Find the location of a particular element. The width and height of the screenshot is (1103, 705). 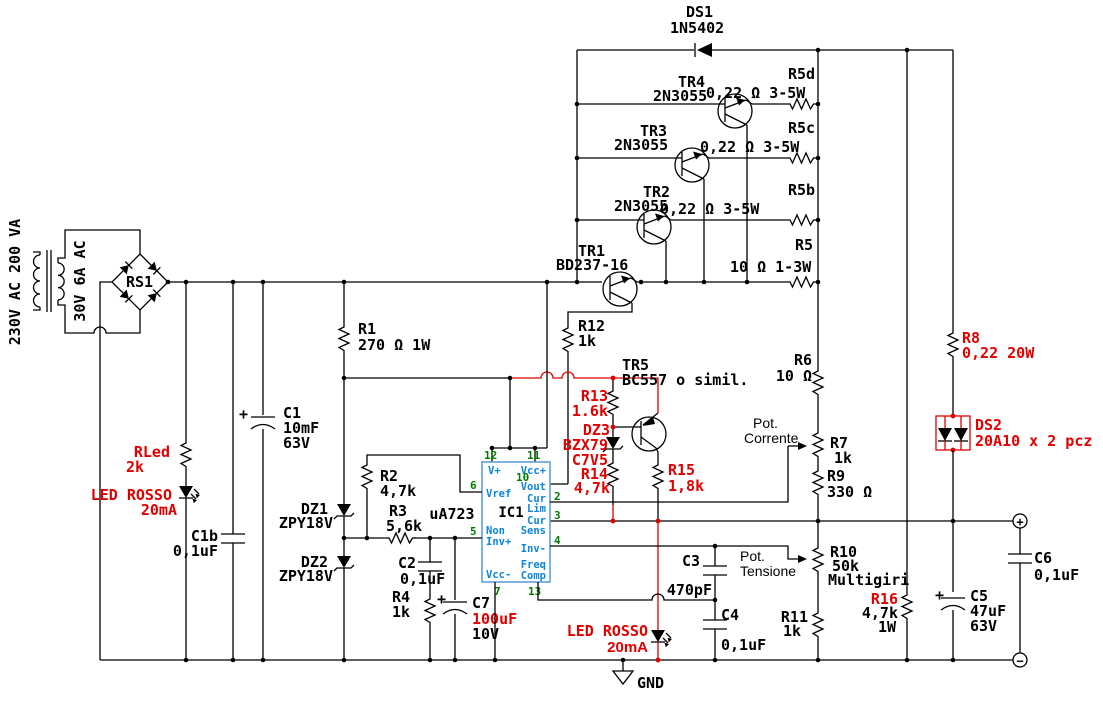

rled-value-label: 2k is located at coordinates (135, 467).